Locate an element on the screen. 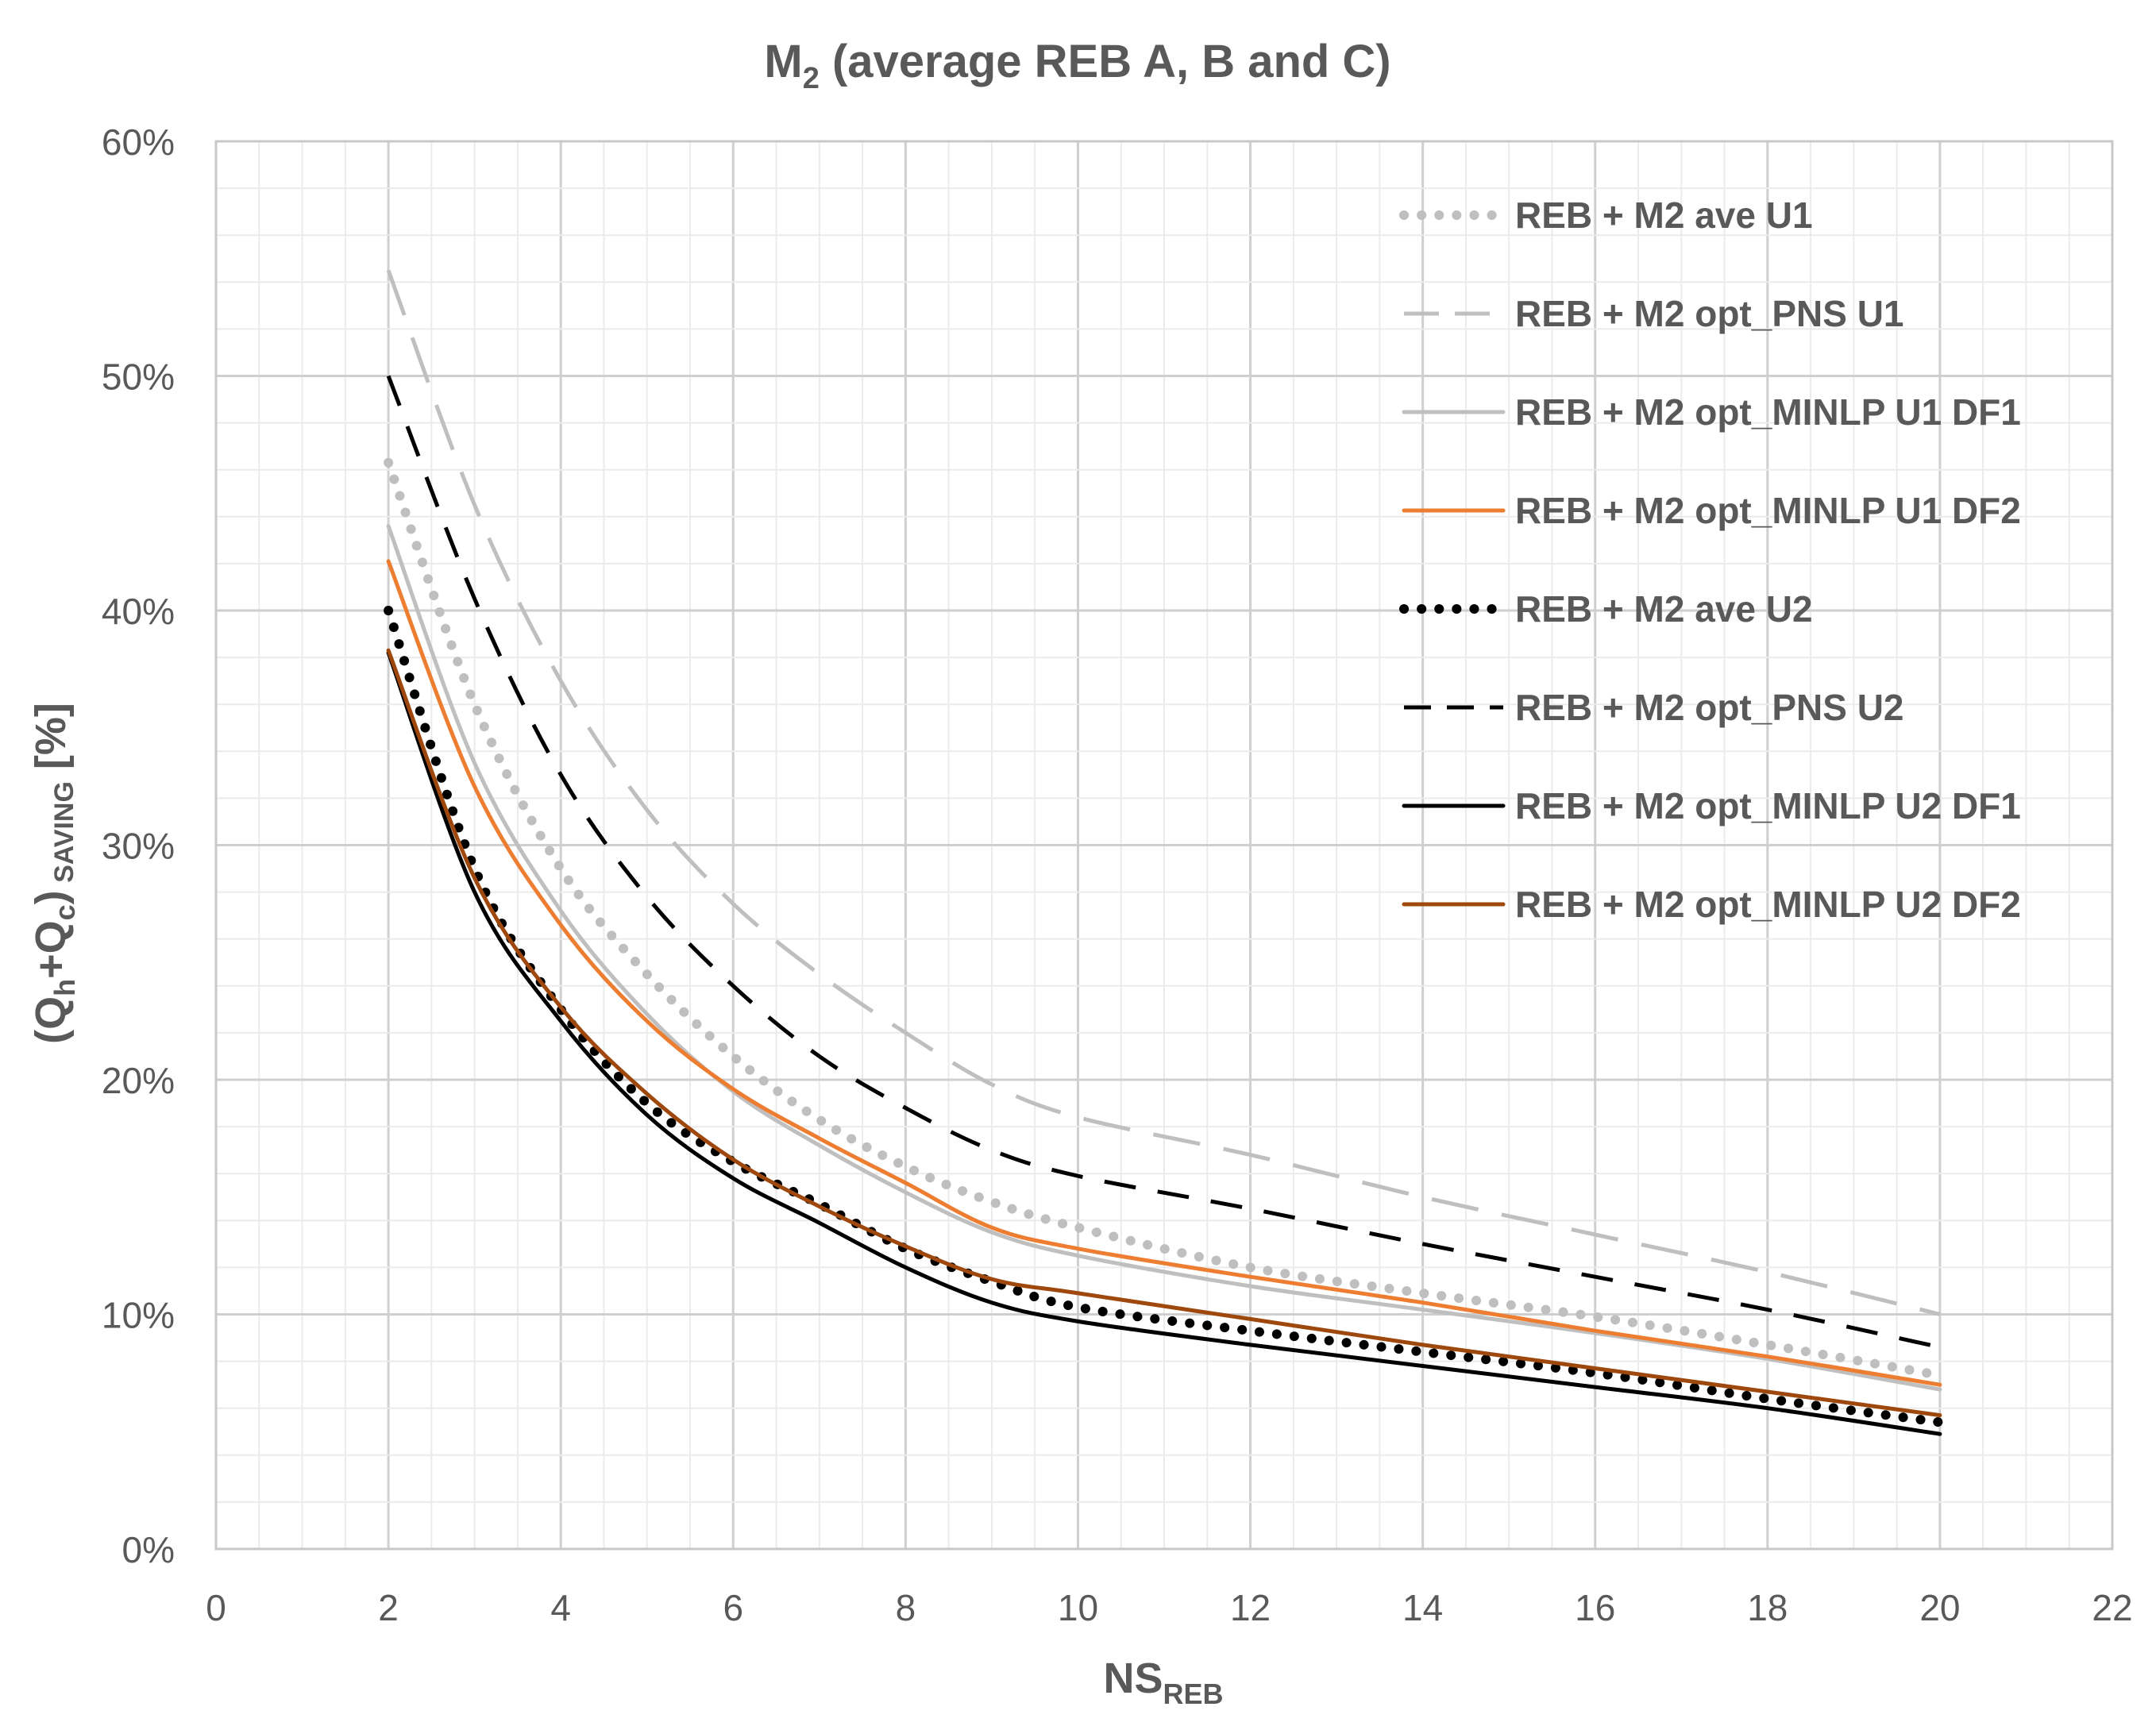 The width and height of the screenshot is (2156, 1726). y-tick-label: 40% is located at coordinates (139, 611).